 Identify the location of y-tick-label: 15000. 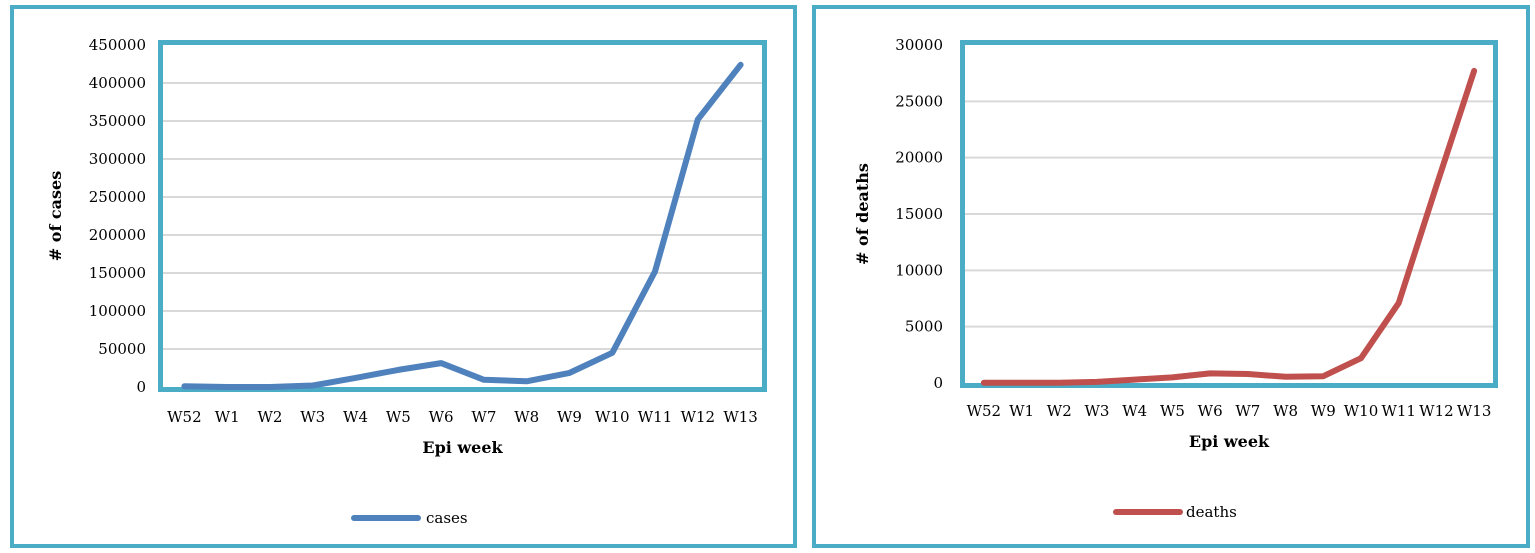
(919, 214).